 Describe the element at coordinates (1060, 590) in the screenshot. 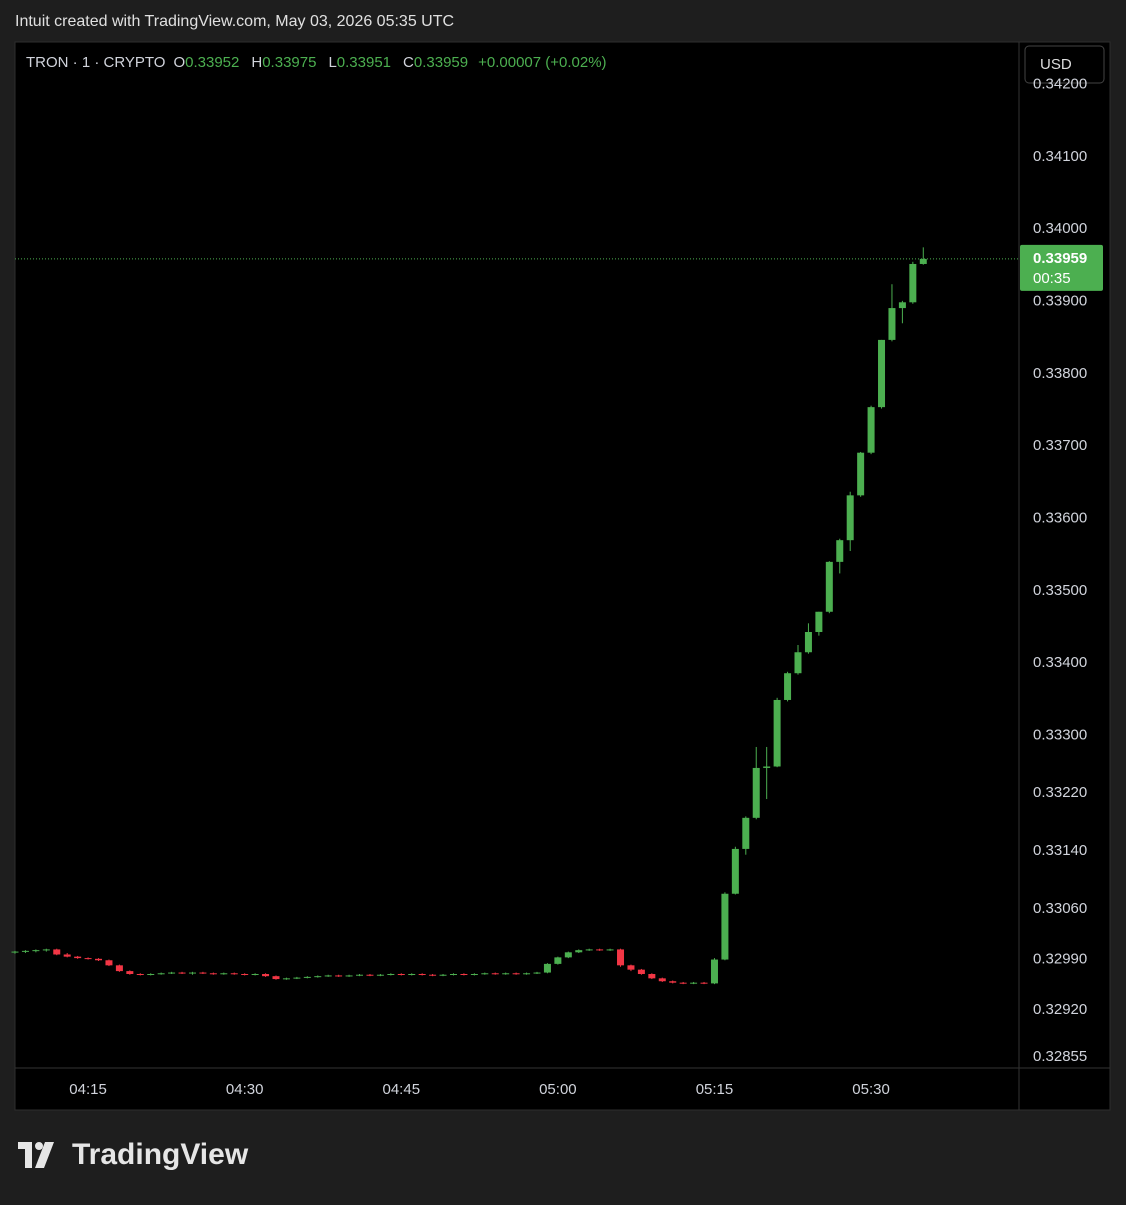

I see `y-tick-label: 0.33500` at that location.